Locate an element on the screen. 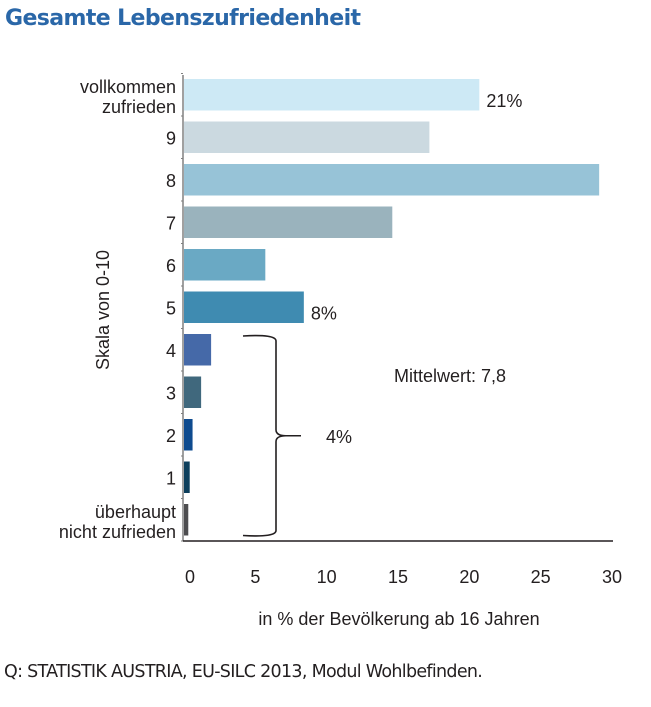 This screenshot has height=707, width=651. y-tick-label: zufrieden is located at coordinates (139, 107).